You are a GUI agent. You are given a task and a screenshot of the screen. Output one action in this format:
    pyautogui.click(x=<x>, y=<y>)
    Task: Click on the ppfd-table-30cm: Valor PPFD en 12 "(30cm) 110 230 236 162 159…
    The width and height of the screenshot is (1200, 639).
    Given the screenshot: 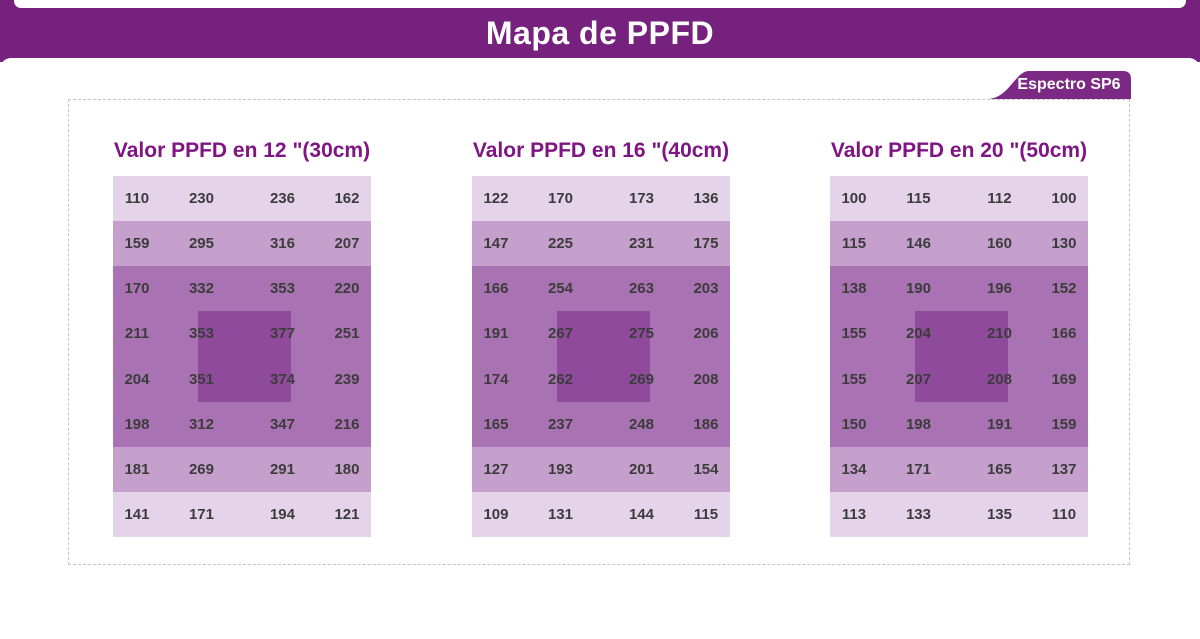 What is the action you would take?
    pyautogui.click(x=242, y=337)
    